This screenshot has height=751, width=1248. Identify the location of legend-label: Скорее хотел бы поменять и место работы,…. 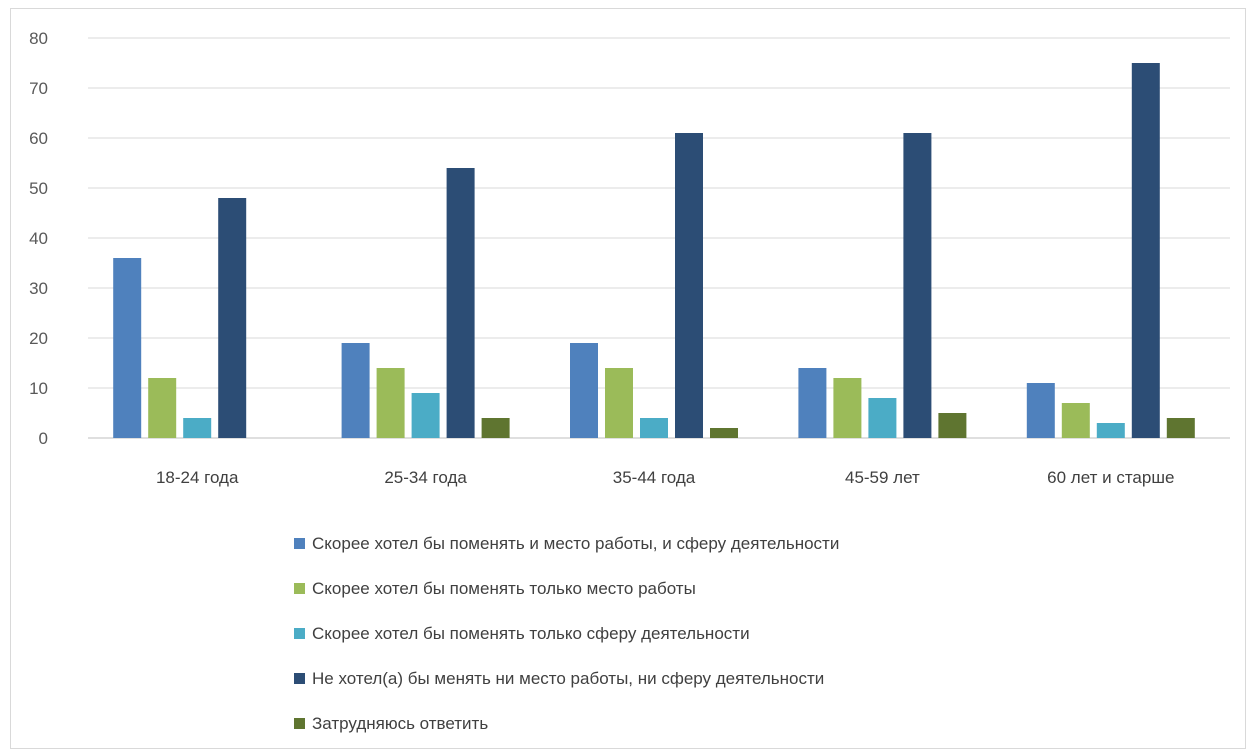
(575, 543).